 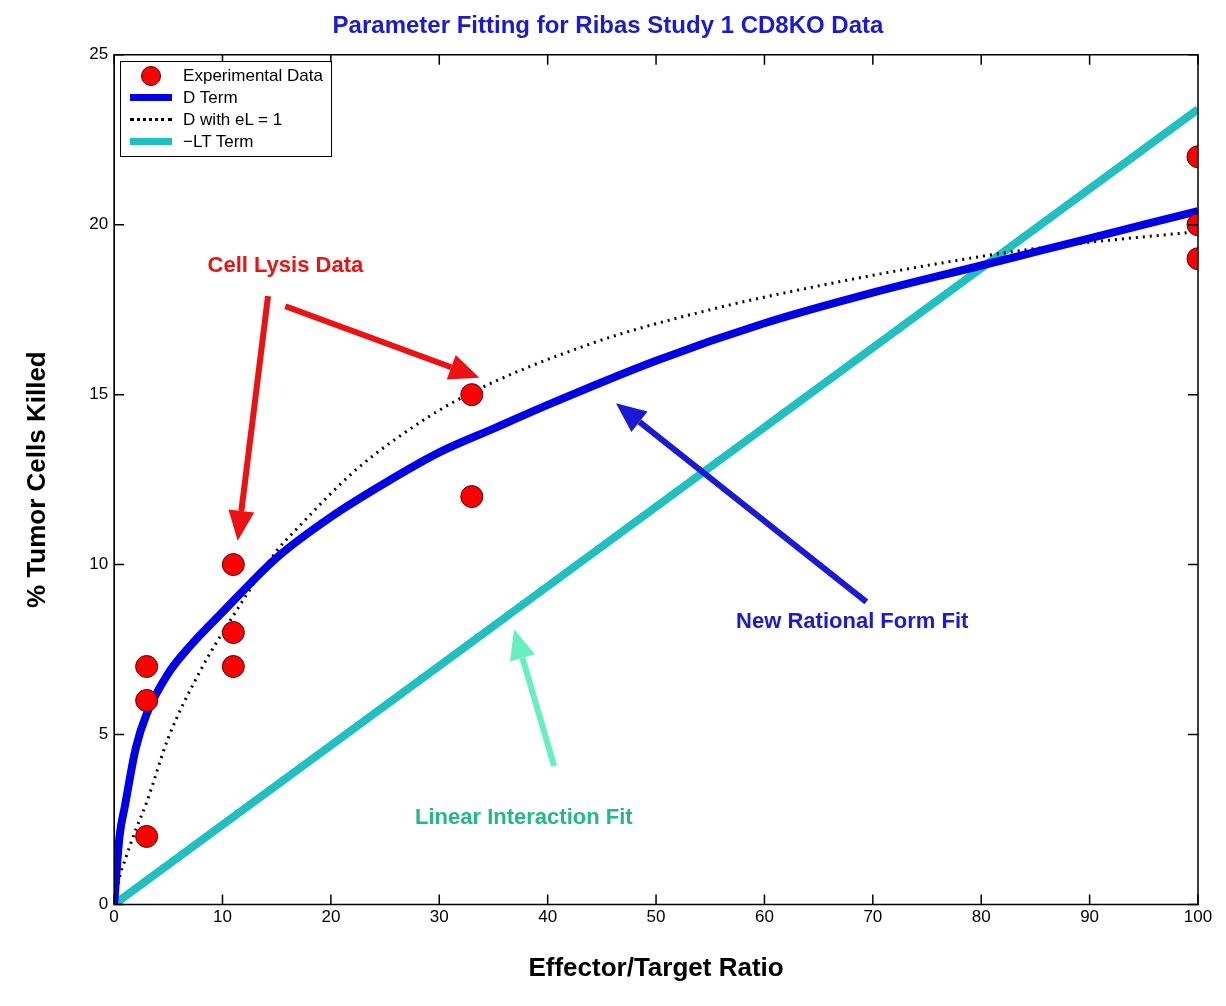 I want to click on x-tick-label: 60, so click(x=764, y=917).